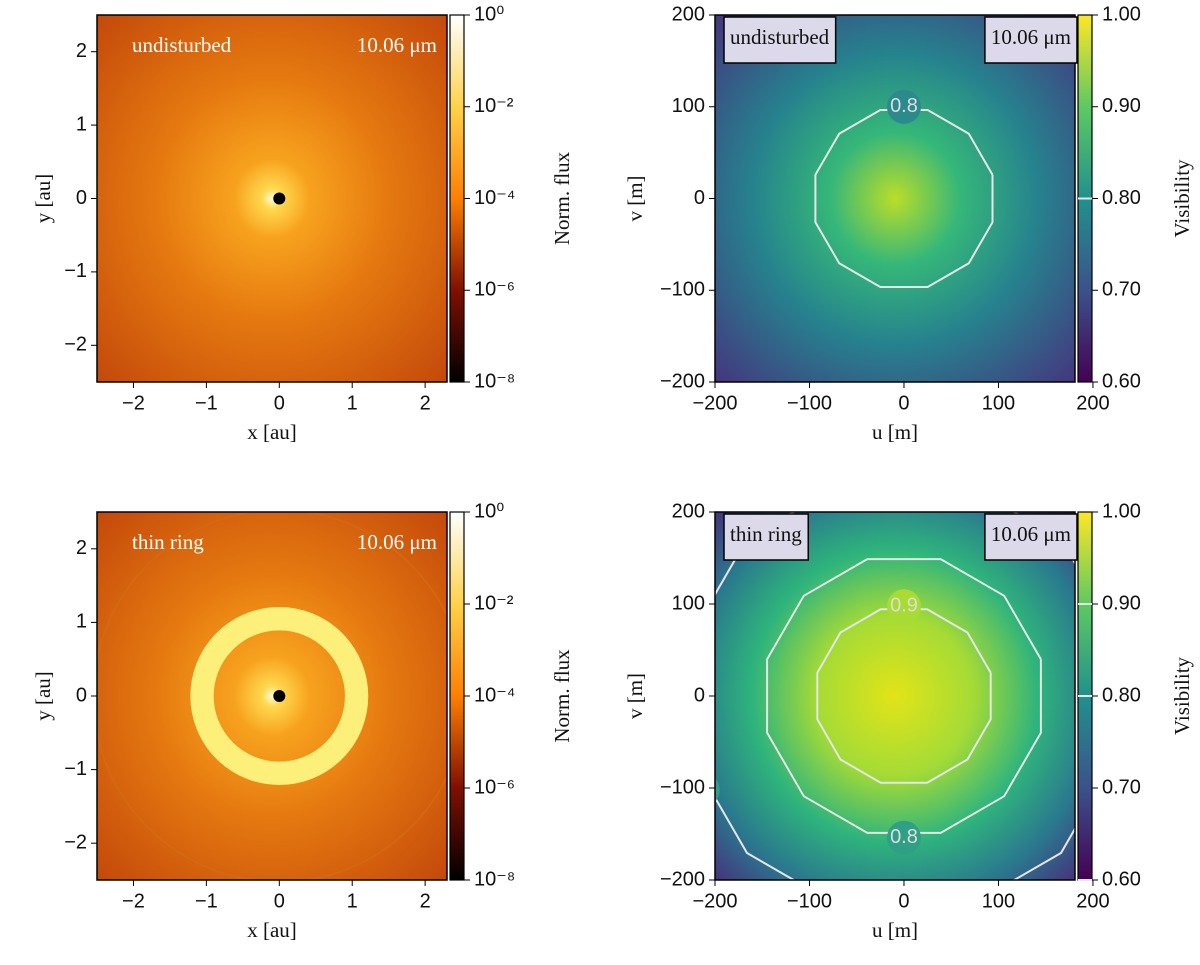  Describe the element at coordinates (75, 842) in the screenshot. I see `y-tick-label: −2` at that location.